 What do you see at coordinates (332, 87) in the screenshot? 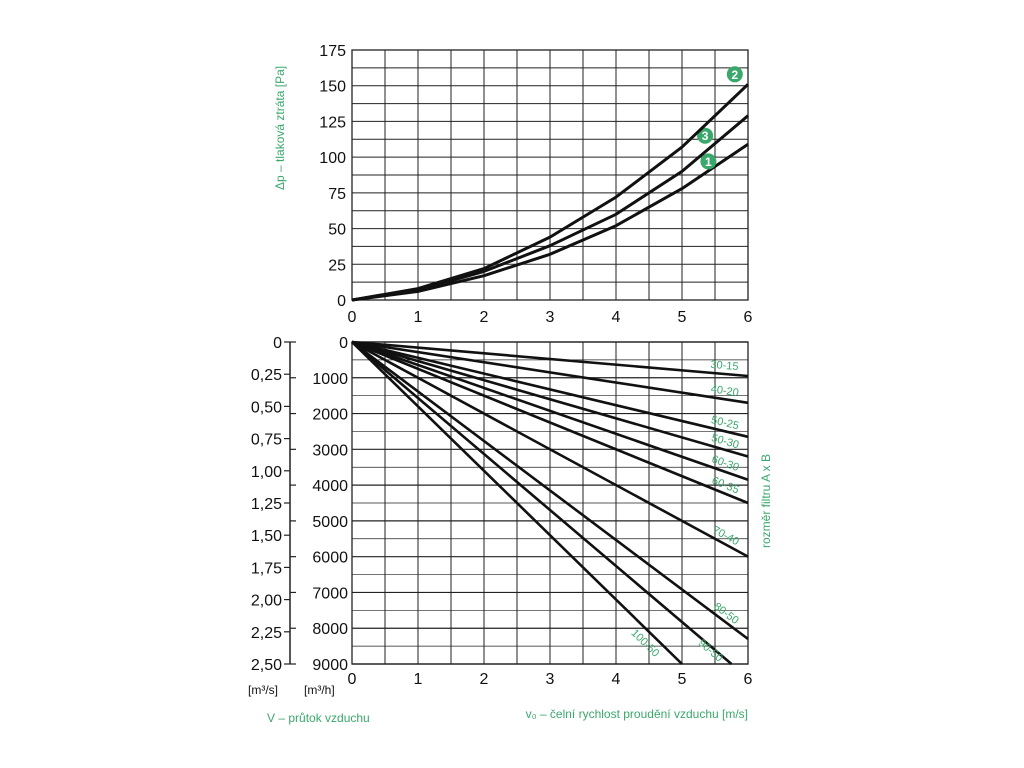
I see `y-tick-label: 150` at bounding box center [332, 87].